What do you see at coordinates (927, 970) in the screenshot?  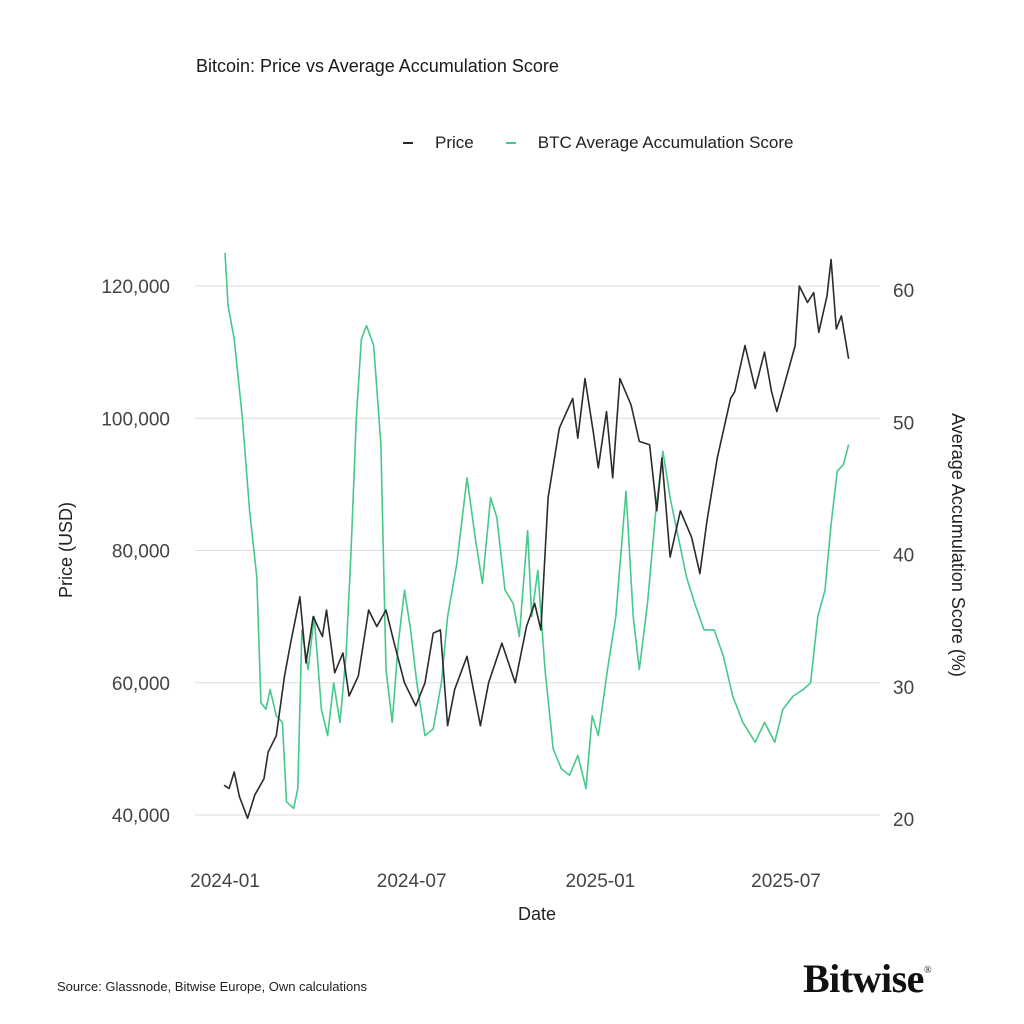 I see `registered-mark: ®` at bounding box center [927, 970].